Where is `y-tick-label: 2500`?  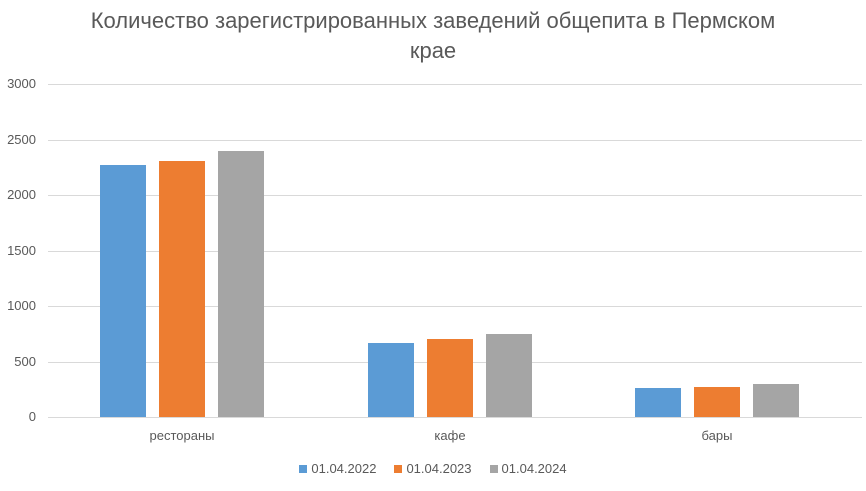
y-tick-label: 2500 is located at coordinates (21, 139).